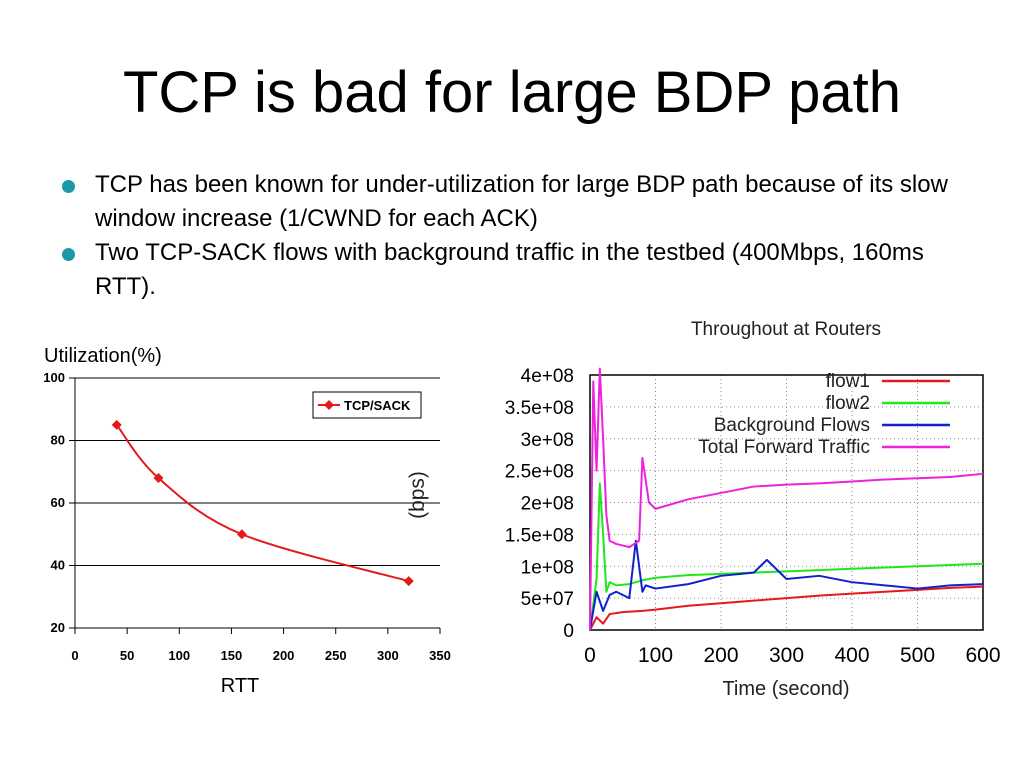  Describe the element at coordinates (232, 655) in the screenshot. I see `x-tick-label: 150` at that location.